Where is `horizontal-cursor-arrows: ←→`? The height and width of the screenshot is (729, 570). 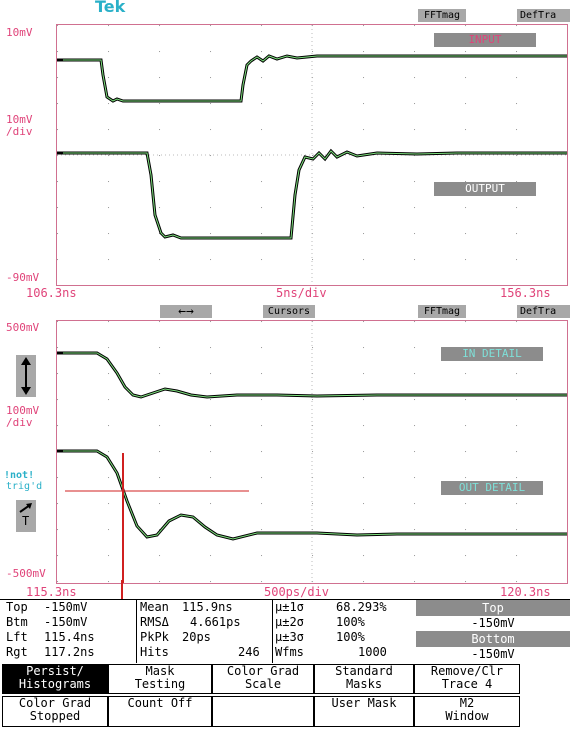
horizontal-cursor-arrows: ←→ is located at coordinates (186, 311).